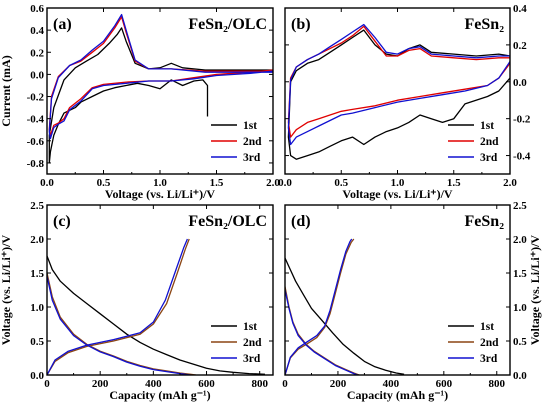 This screenshot has width=550, height=412. What do you see at coordinates (37, 9) in the screenshot?
I see `y-tick-label: 0.6` at bounding box center [37, 9].